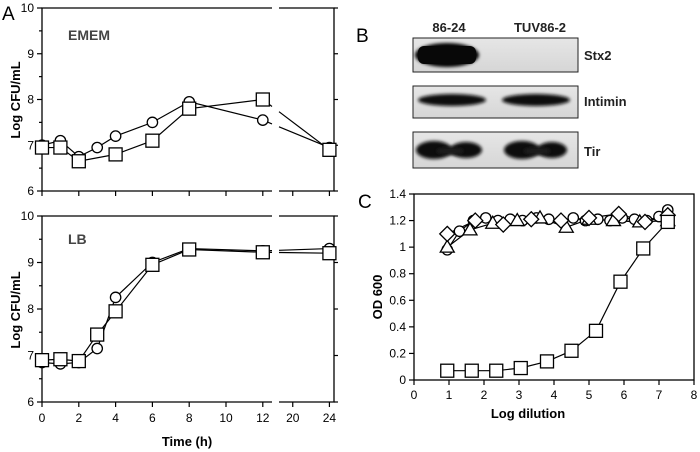  I want to click on blot-row-label: Intimin, so click(605, 101).